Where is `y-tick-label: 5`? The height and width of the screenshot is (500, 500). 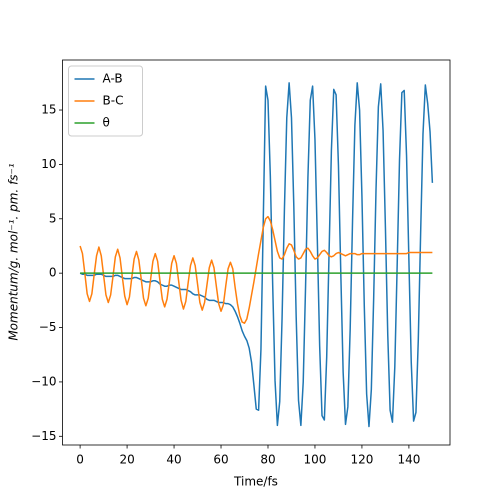
y-tick-label: 5 is located at coordinates (53, 218).